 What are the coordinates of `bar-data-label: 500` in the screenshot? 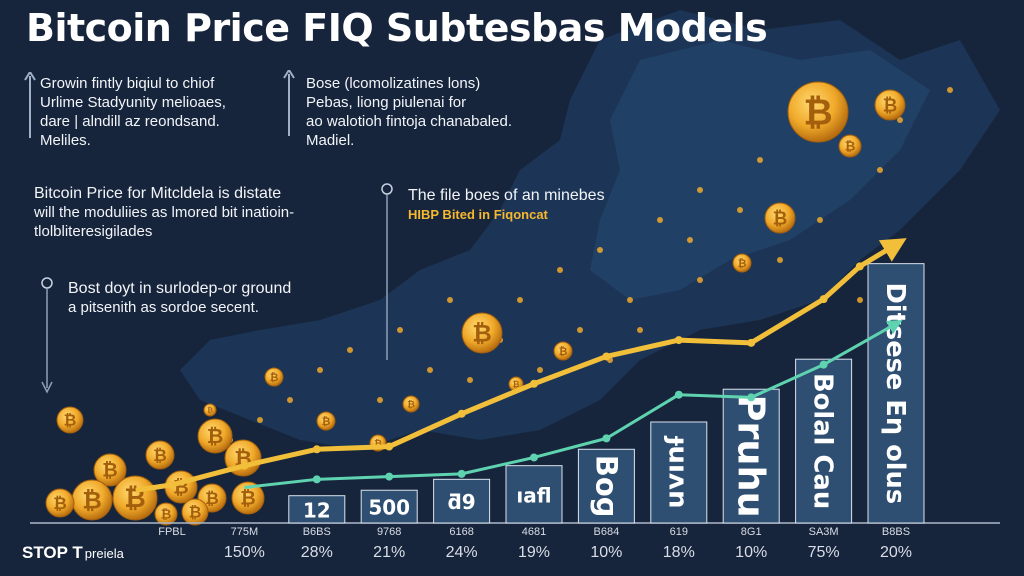 It's located at (389, 508).